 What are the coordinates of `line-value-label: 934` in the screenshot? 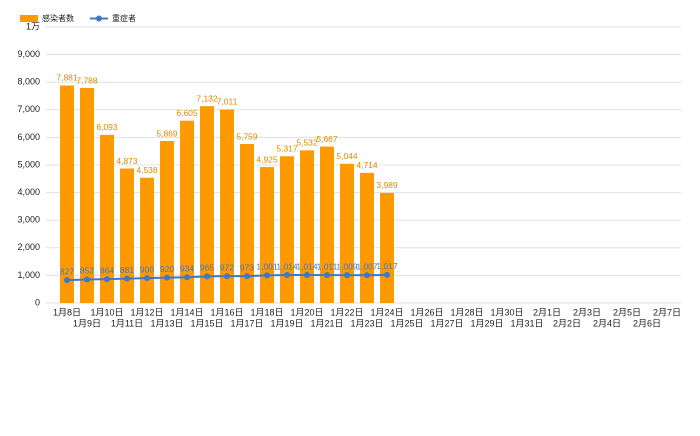 It's located at (187, 268).